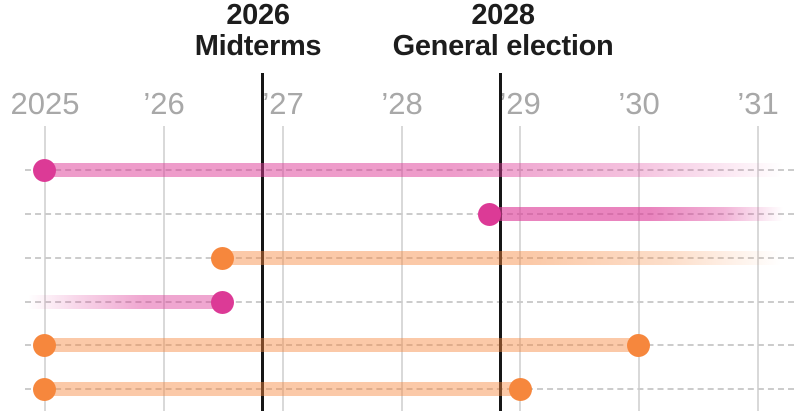 The width and height of the screenshot is (800, 417). I want to click on event-name: General election, so click(503, 46).